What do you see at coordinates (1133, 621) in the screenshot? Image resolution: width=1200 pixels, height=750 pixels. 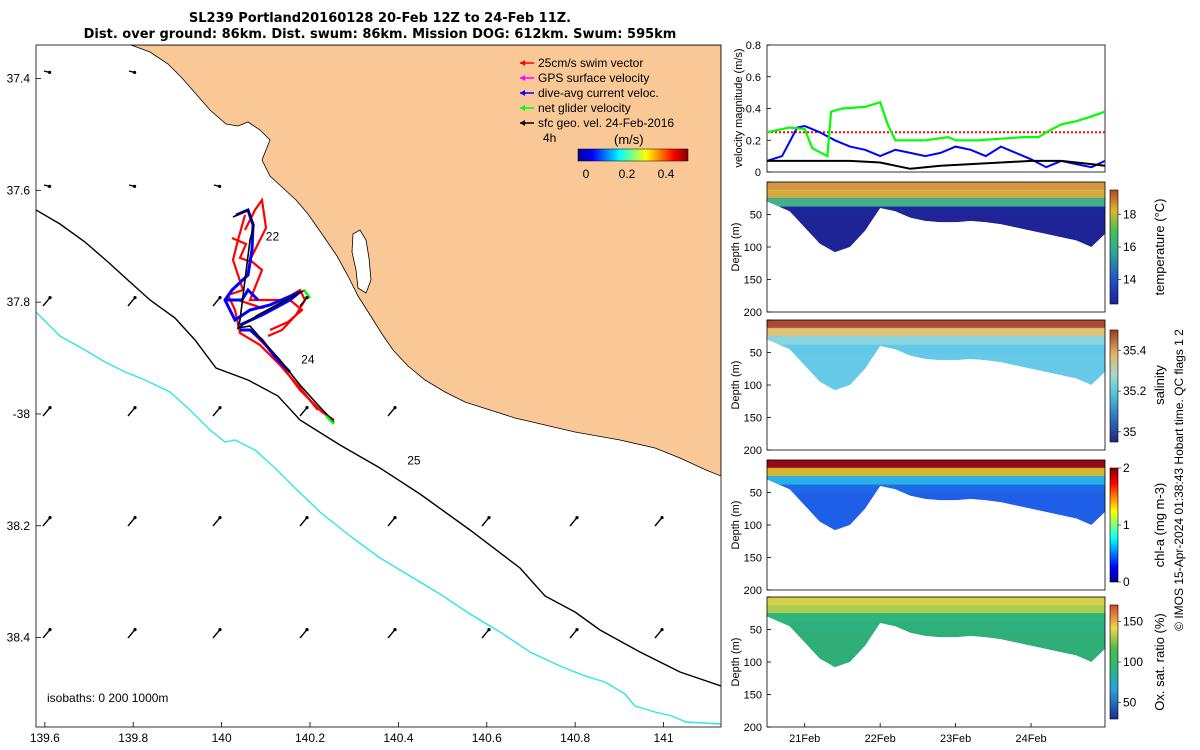 I see `colorbar-tick-label: 150` at bounding box center [1133, 621].